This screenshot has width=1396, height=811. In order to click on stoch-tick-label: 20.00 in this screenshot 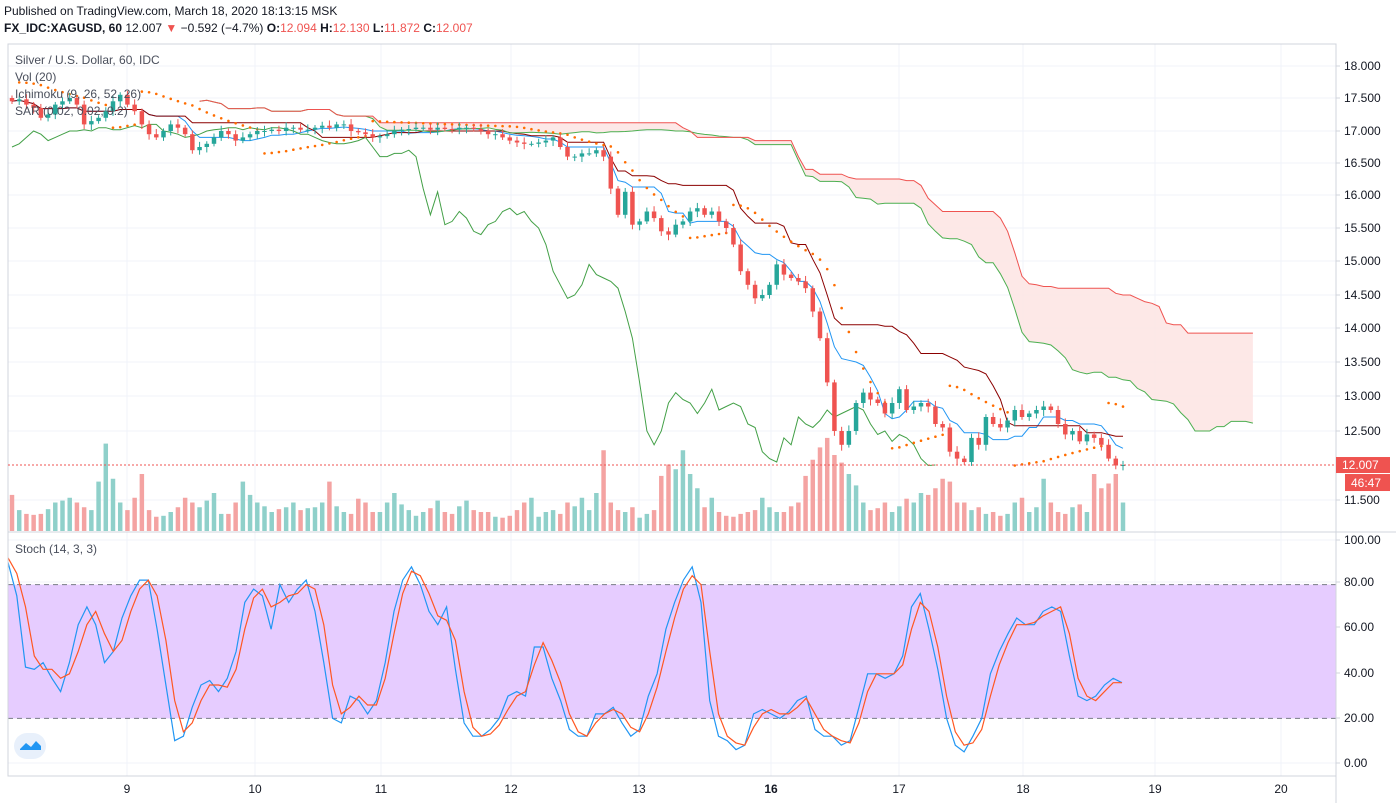, I will do `click(1359, 718)`.